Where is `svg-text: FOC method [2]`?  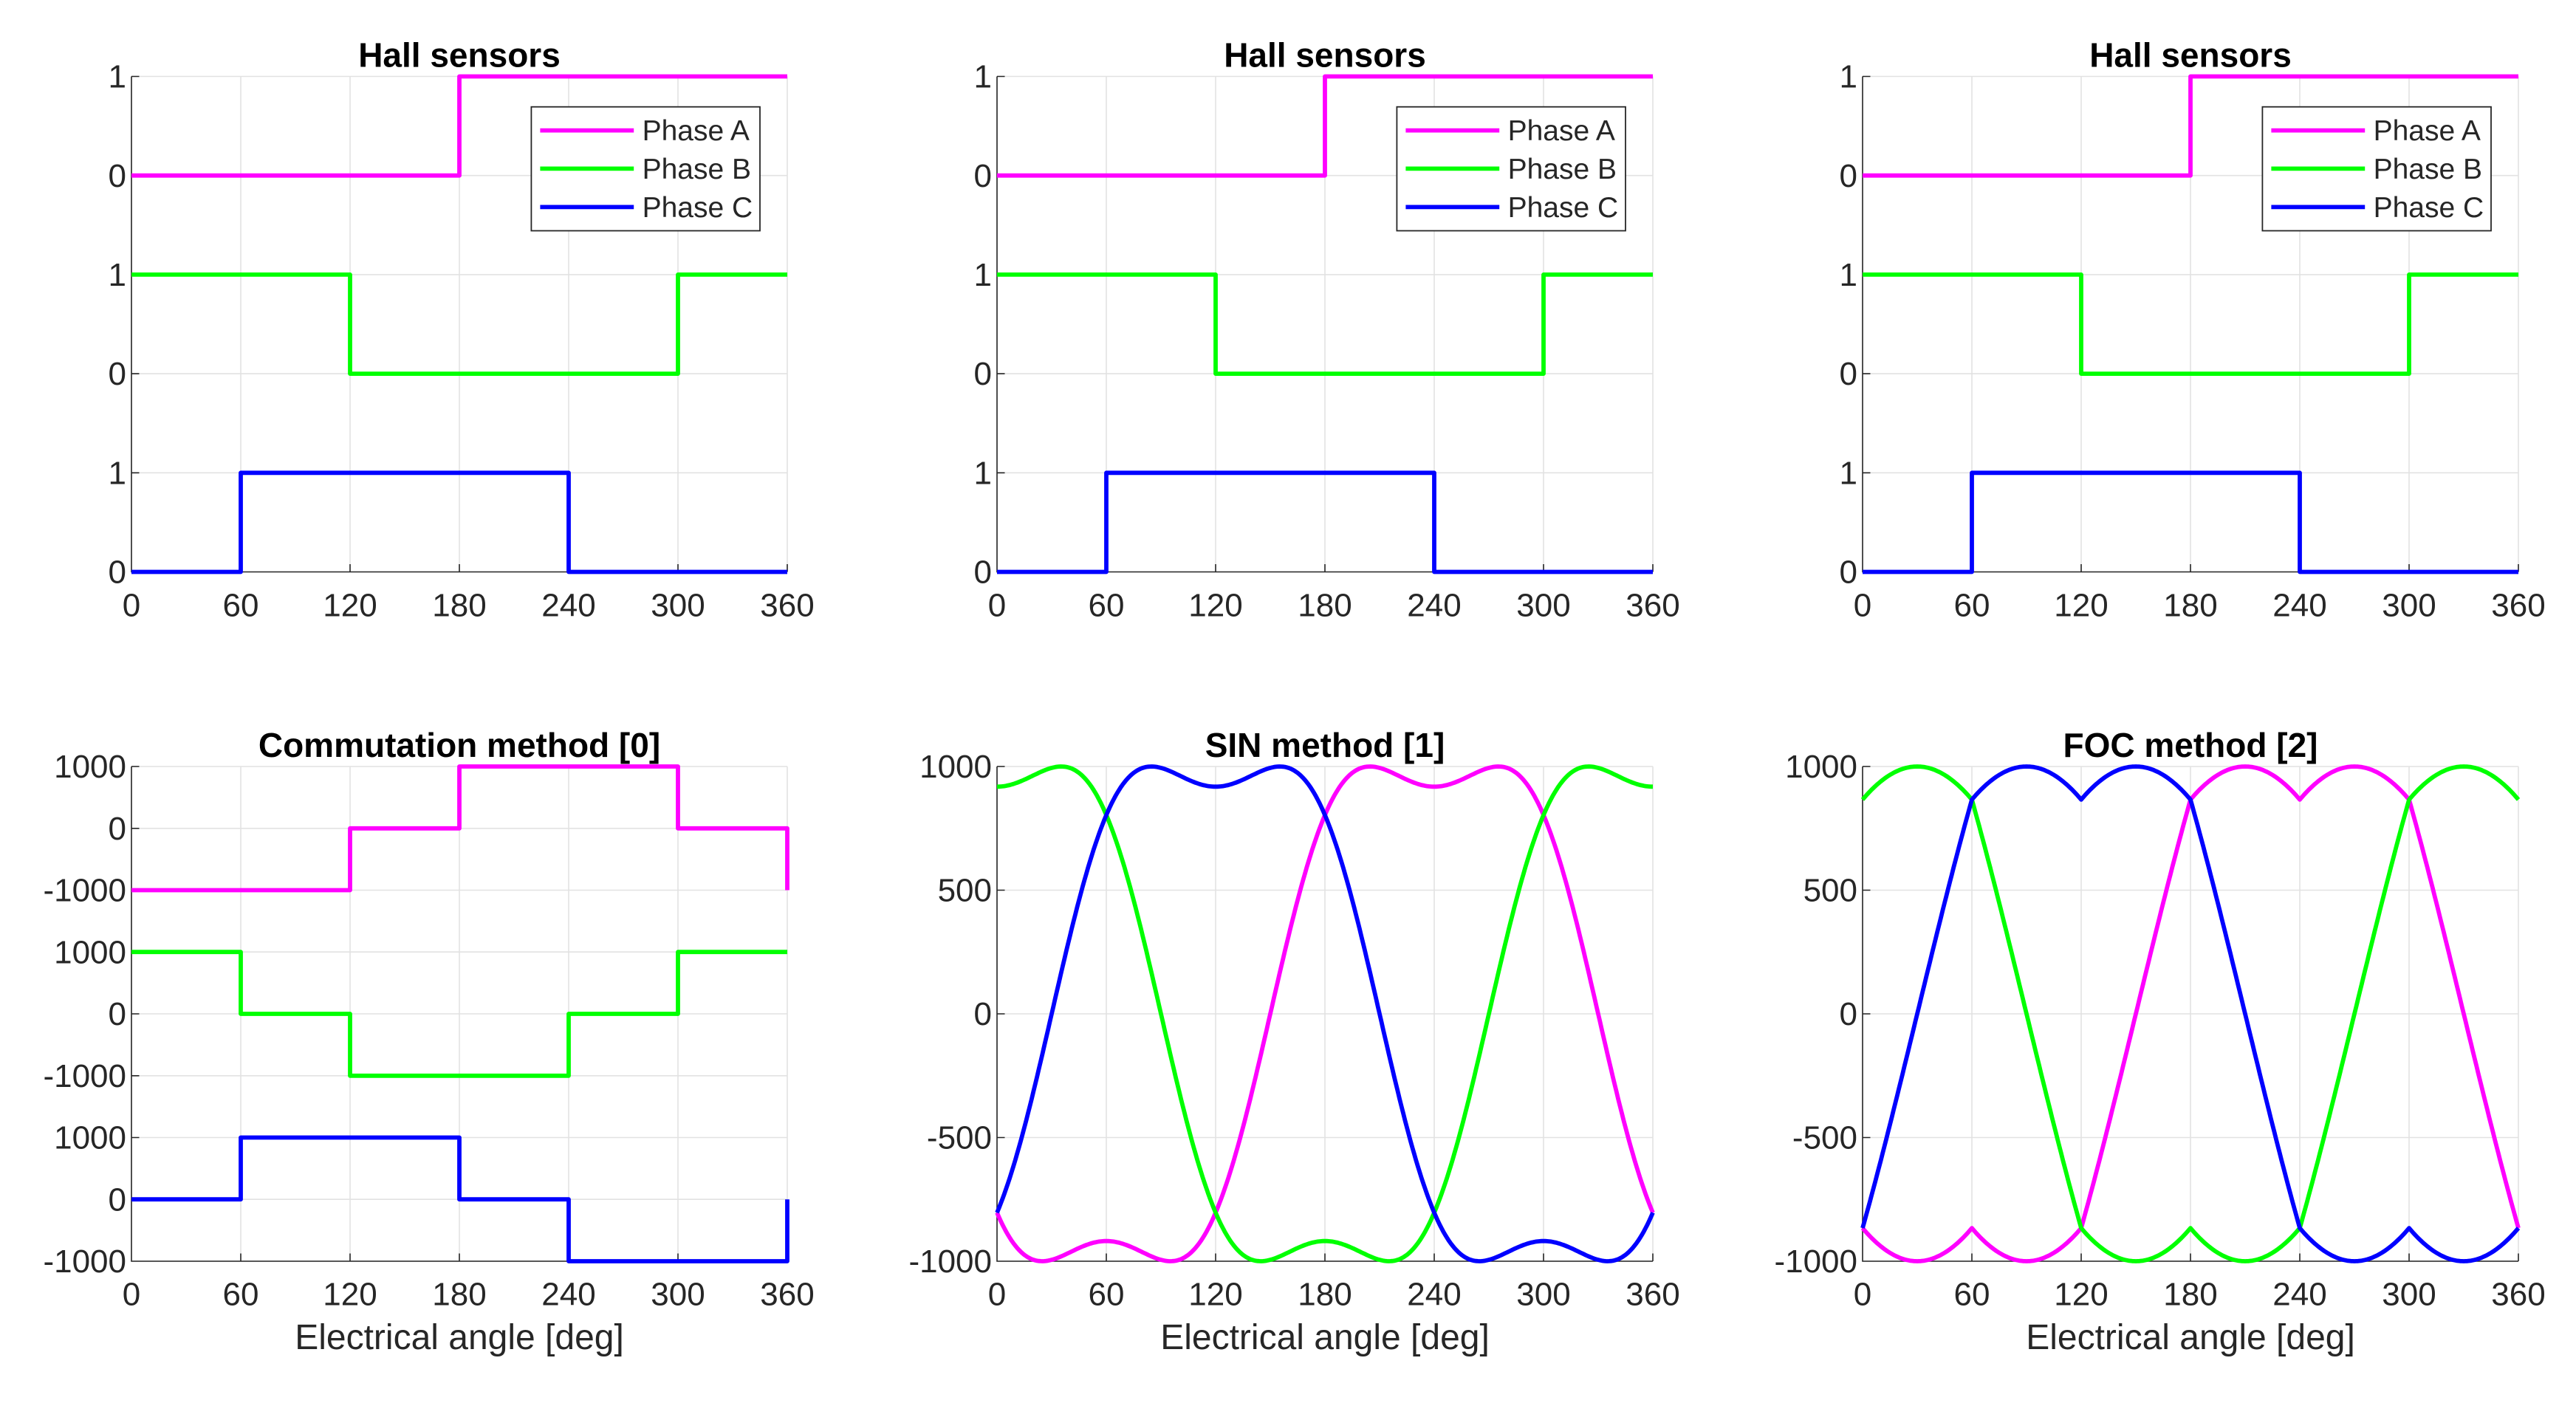
svg-text: FOC method [2] is located at coordinates (2190, 745).